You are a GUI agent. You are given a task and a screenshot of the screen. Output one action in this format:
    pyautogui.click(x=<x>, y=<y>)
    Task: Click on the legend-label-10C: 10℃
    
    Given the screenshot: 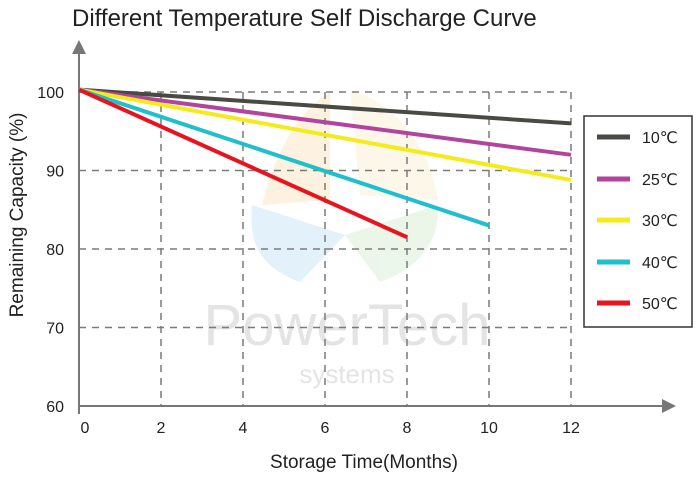 What is the action you would take?
    pyautogui.click(x=660, y=138)
    